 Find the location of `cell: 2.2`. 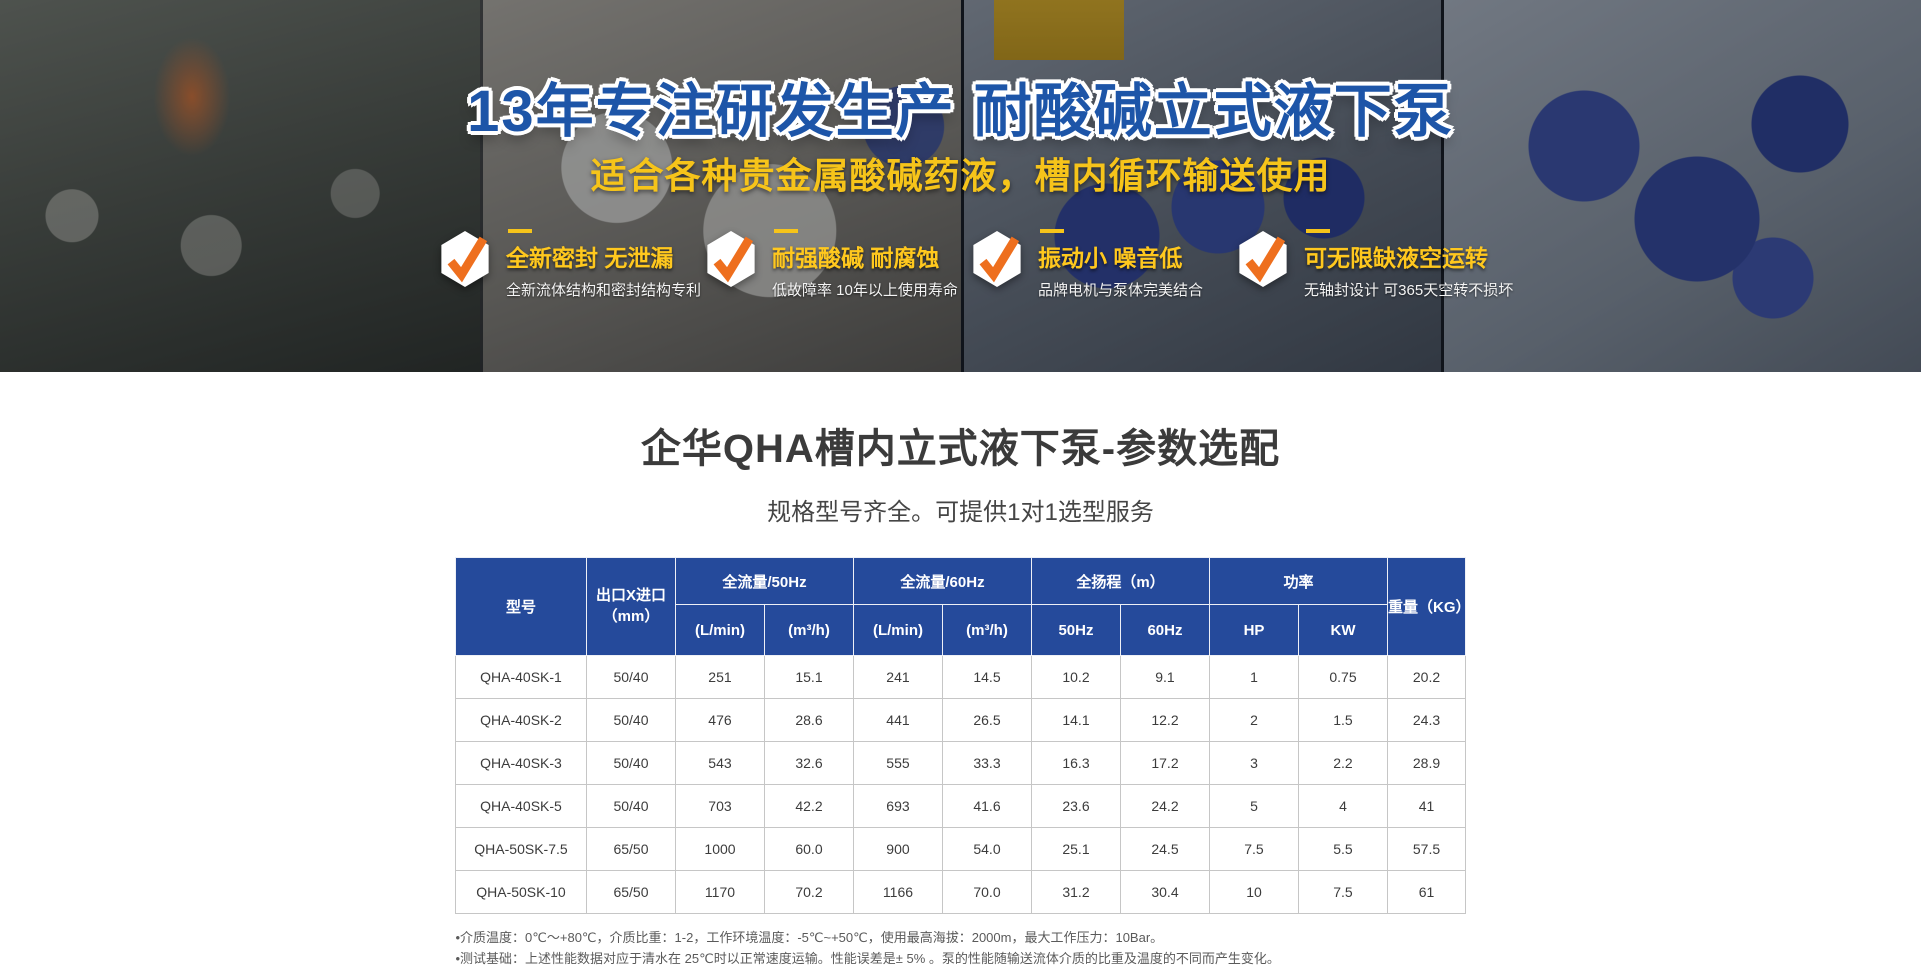

cell: 2.2 is located at coordinates (1343, 763).